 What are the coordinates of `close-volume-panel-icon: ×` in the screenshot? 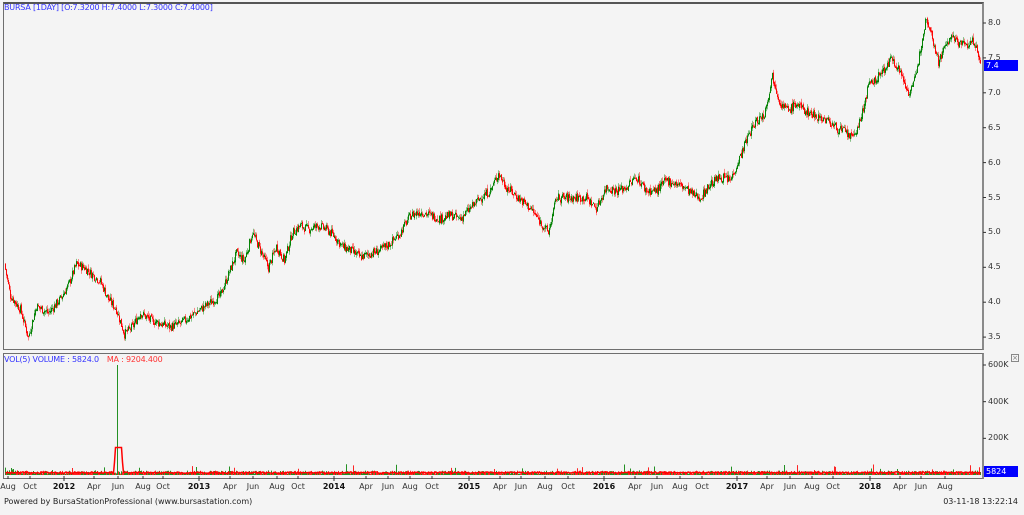 It's located at (1015, 358).